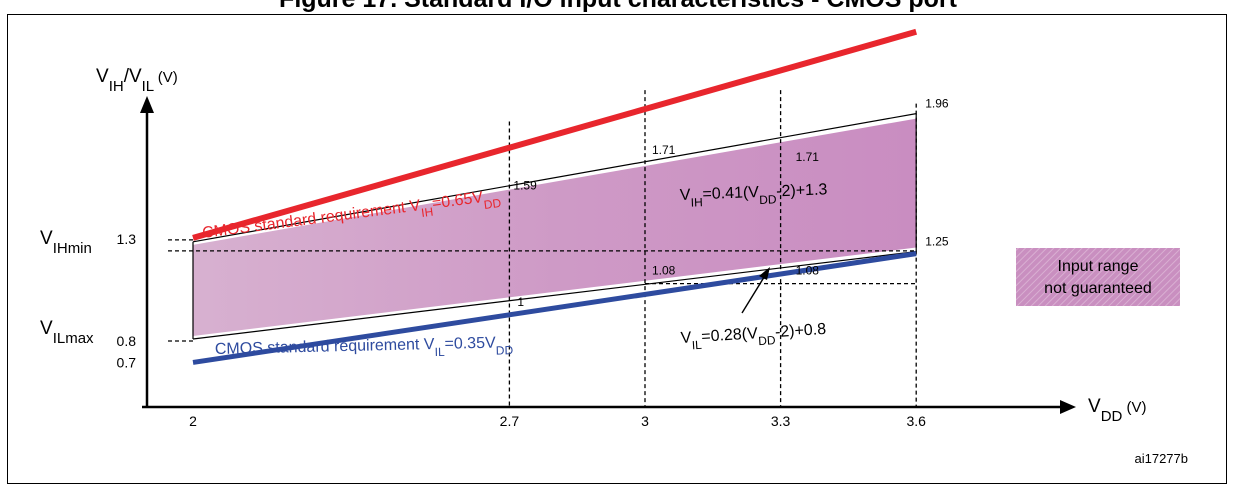 The width and height of the screenshot is (1236, 488). I want to click on x-tick-label: 2.7, so click(510, 421).